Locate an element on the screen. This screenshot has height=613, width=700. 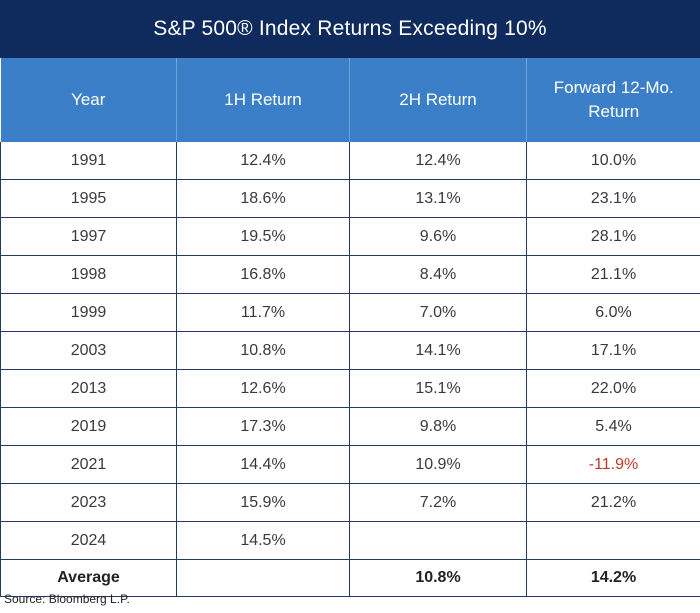
forward-return-cell: 21.1% is located at coordinates (613, 274).